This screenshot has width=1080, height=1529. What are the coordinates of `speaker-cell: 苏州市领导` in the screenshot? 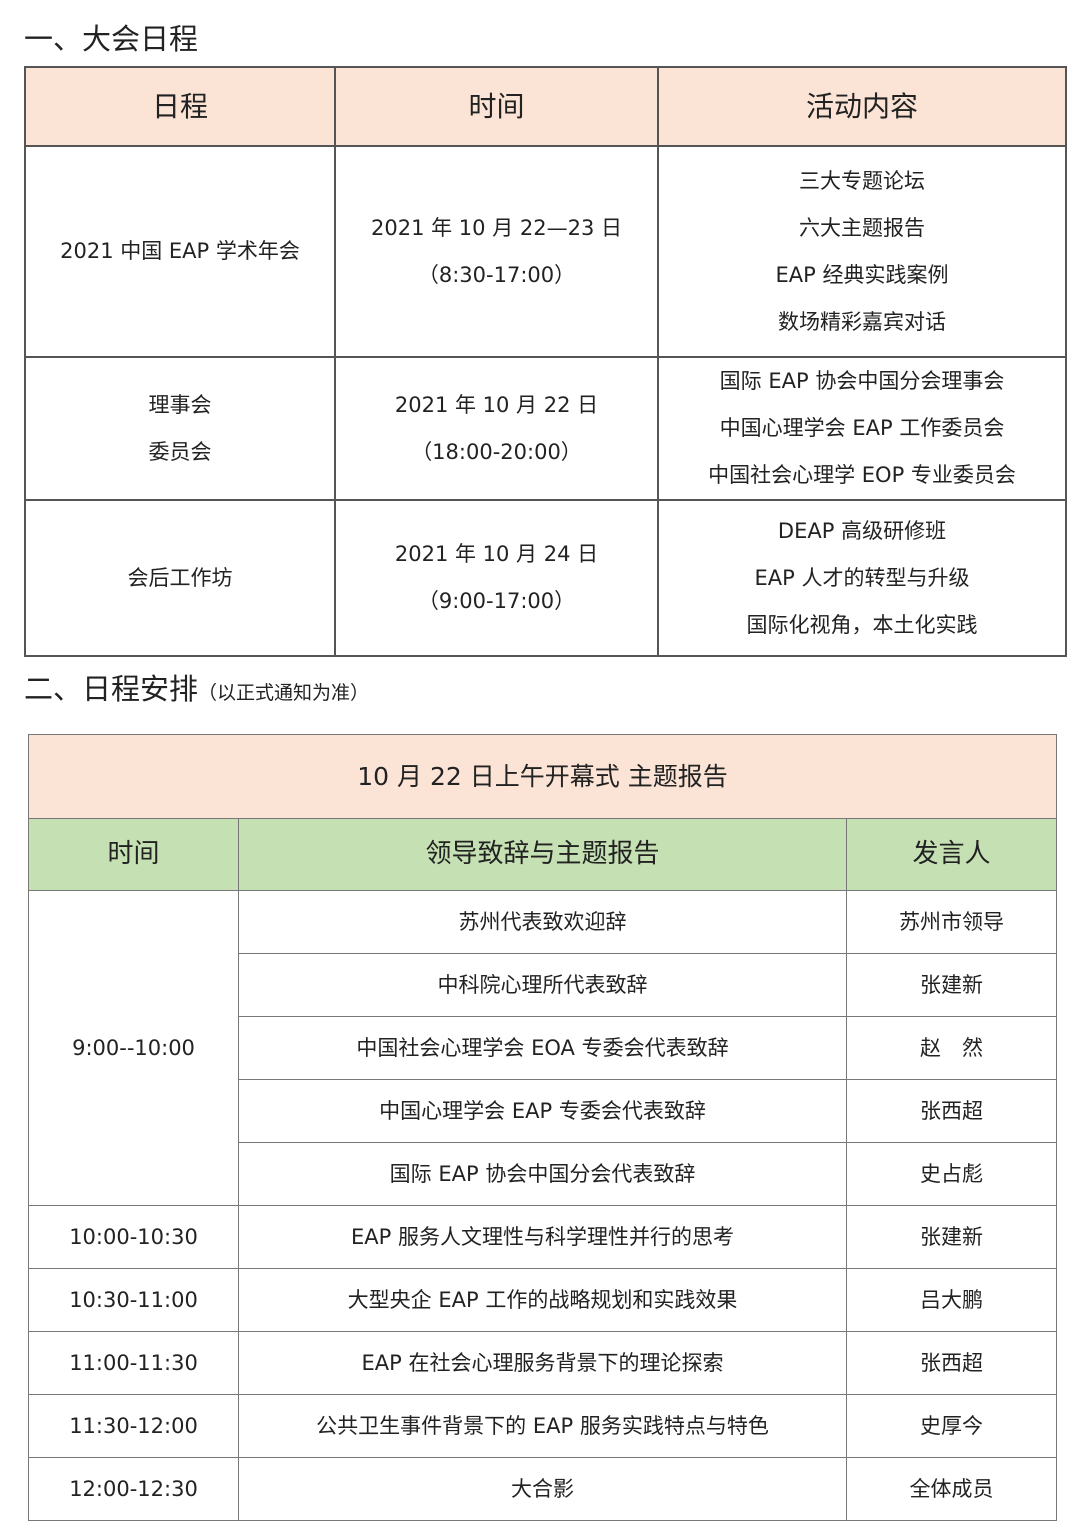 It's located at (951, 922).